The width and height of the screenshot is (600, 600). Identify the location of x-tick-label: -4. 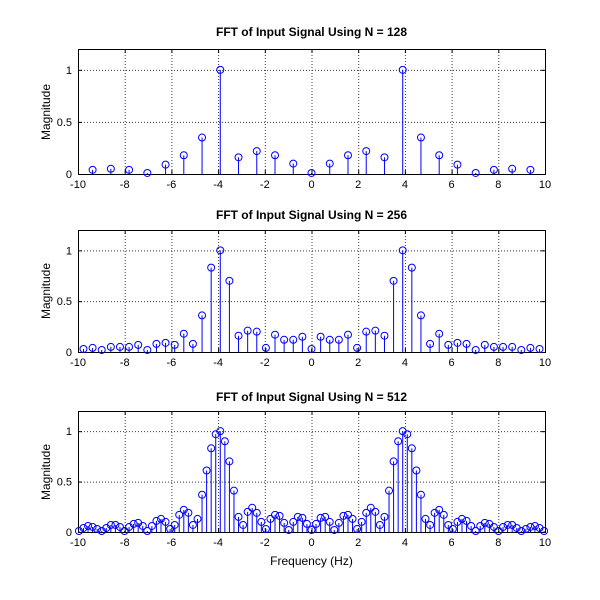
(218, 185).